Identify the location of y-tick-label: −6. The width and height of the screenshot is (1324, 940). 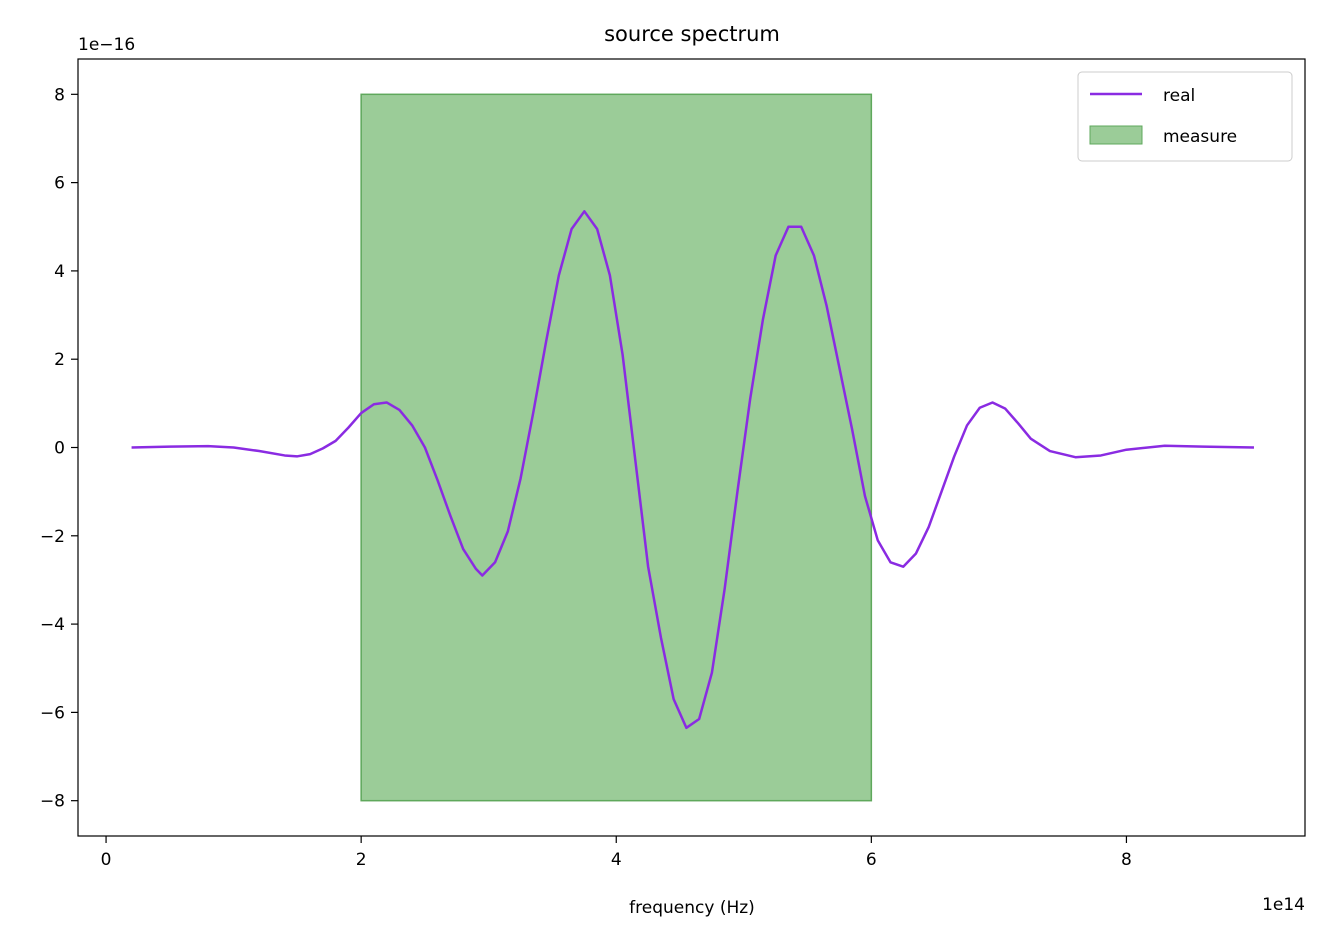
(52, 713).